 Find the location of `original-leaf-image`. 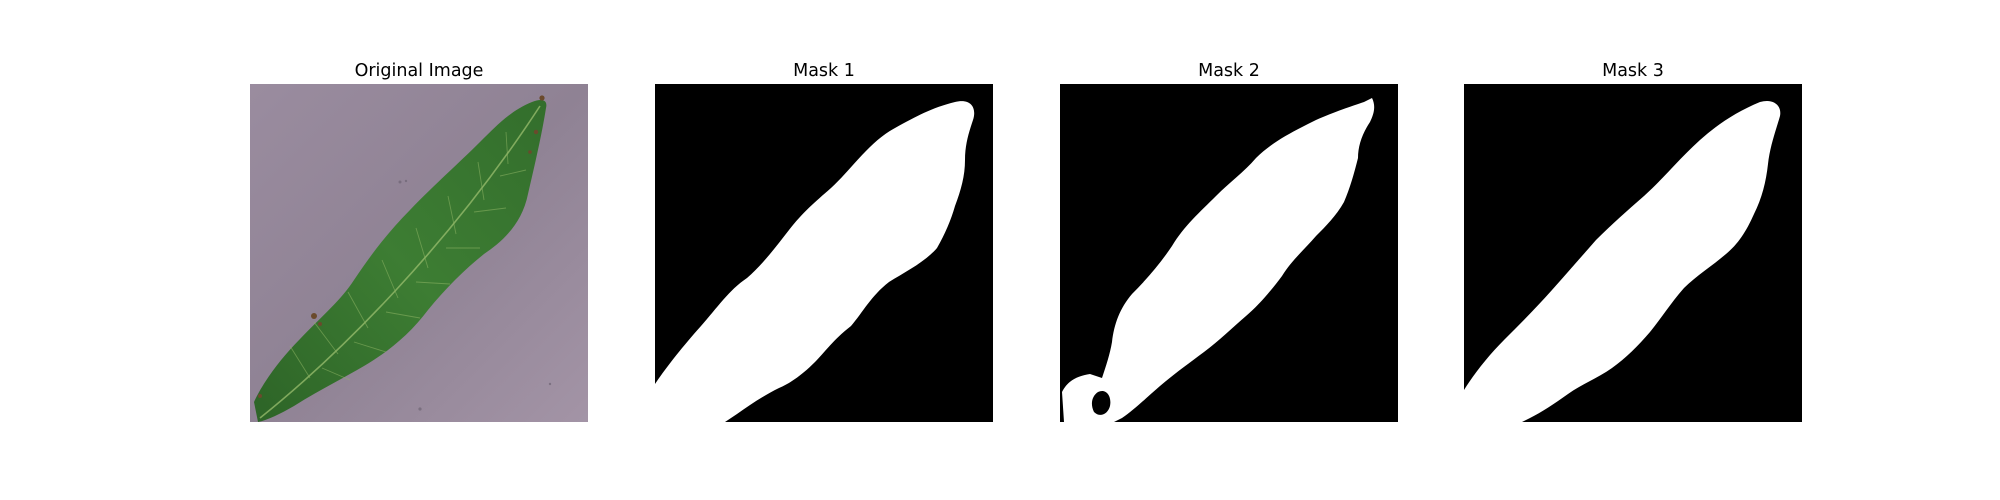

original-leaf-image is located at coordinates (419, 253).